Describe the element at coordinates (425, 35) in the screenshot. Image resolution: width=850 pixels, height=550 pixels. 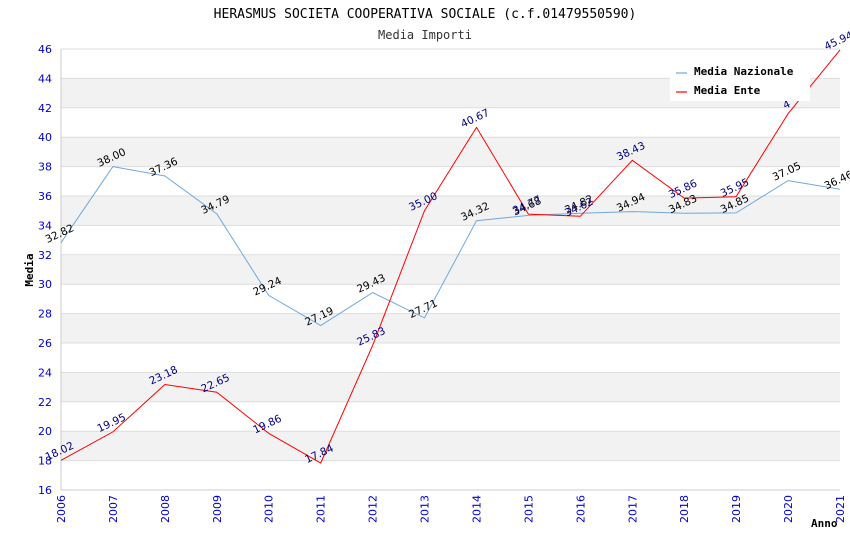
I see `chart-subtitle: Media Importi` at that location.